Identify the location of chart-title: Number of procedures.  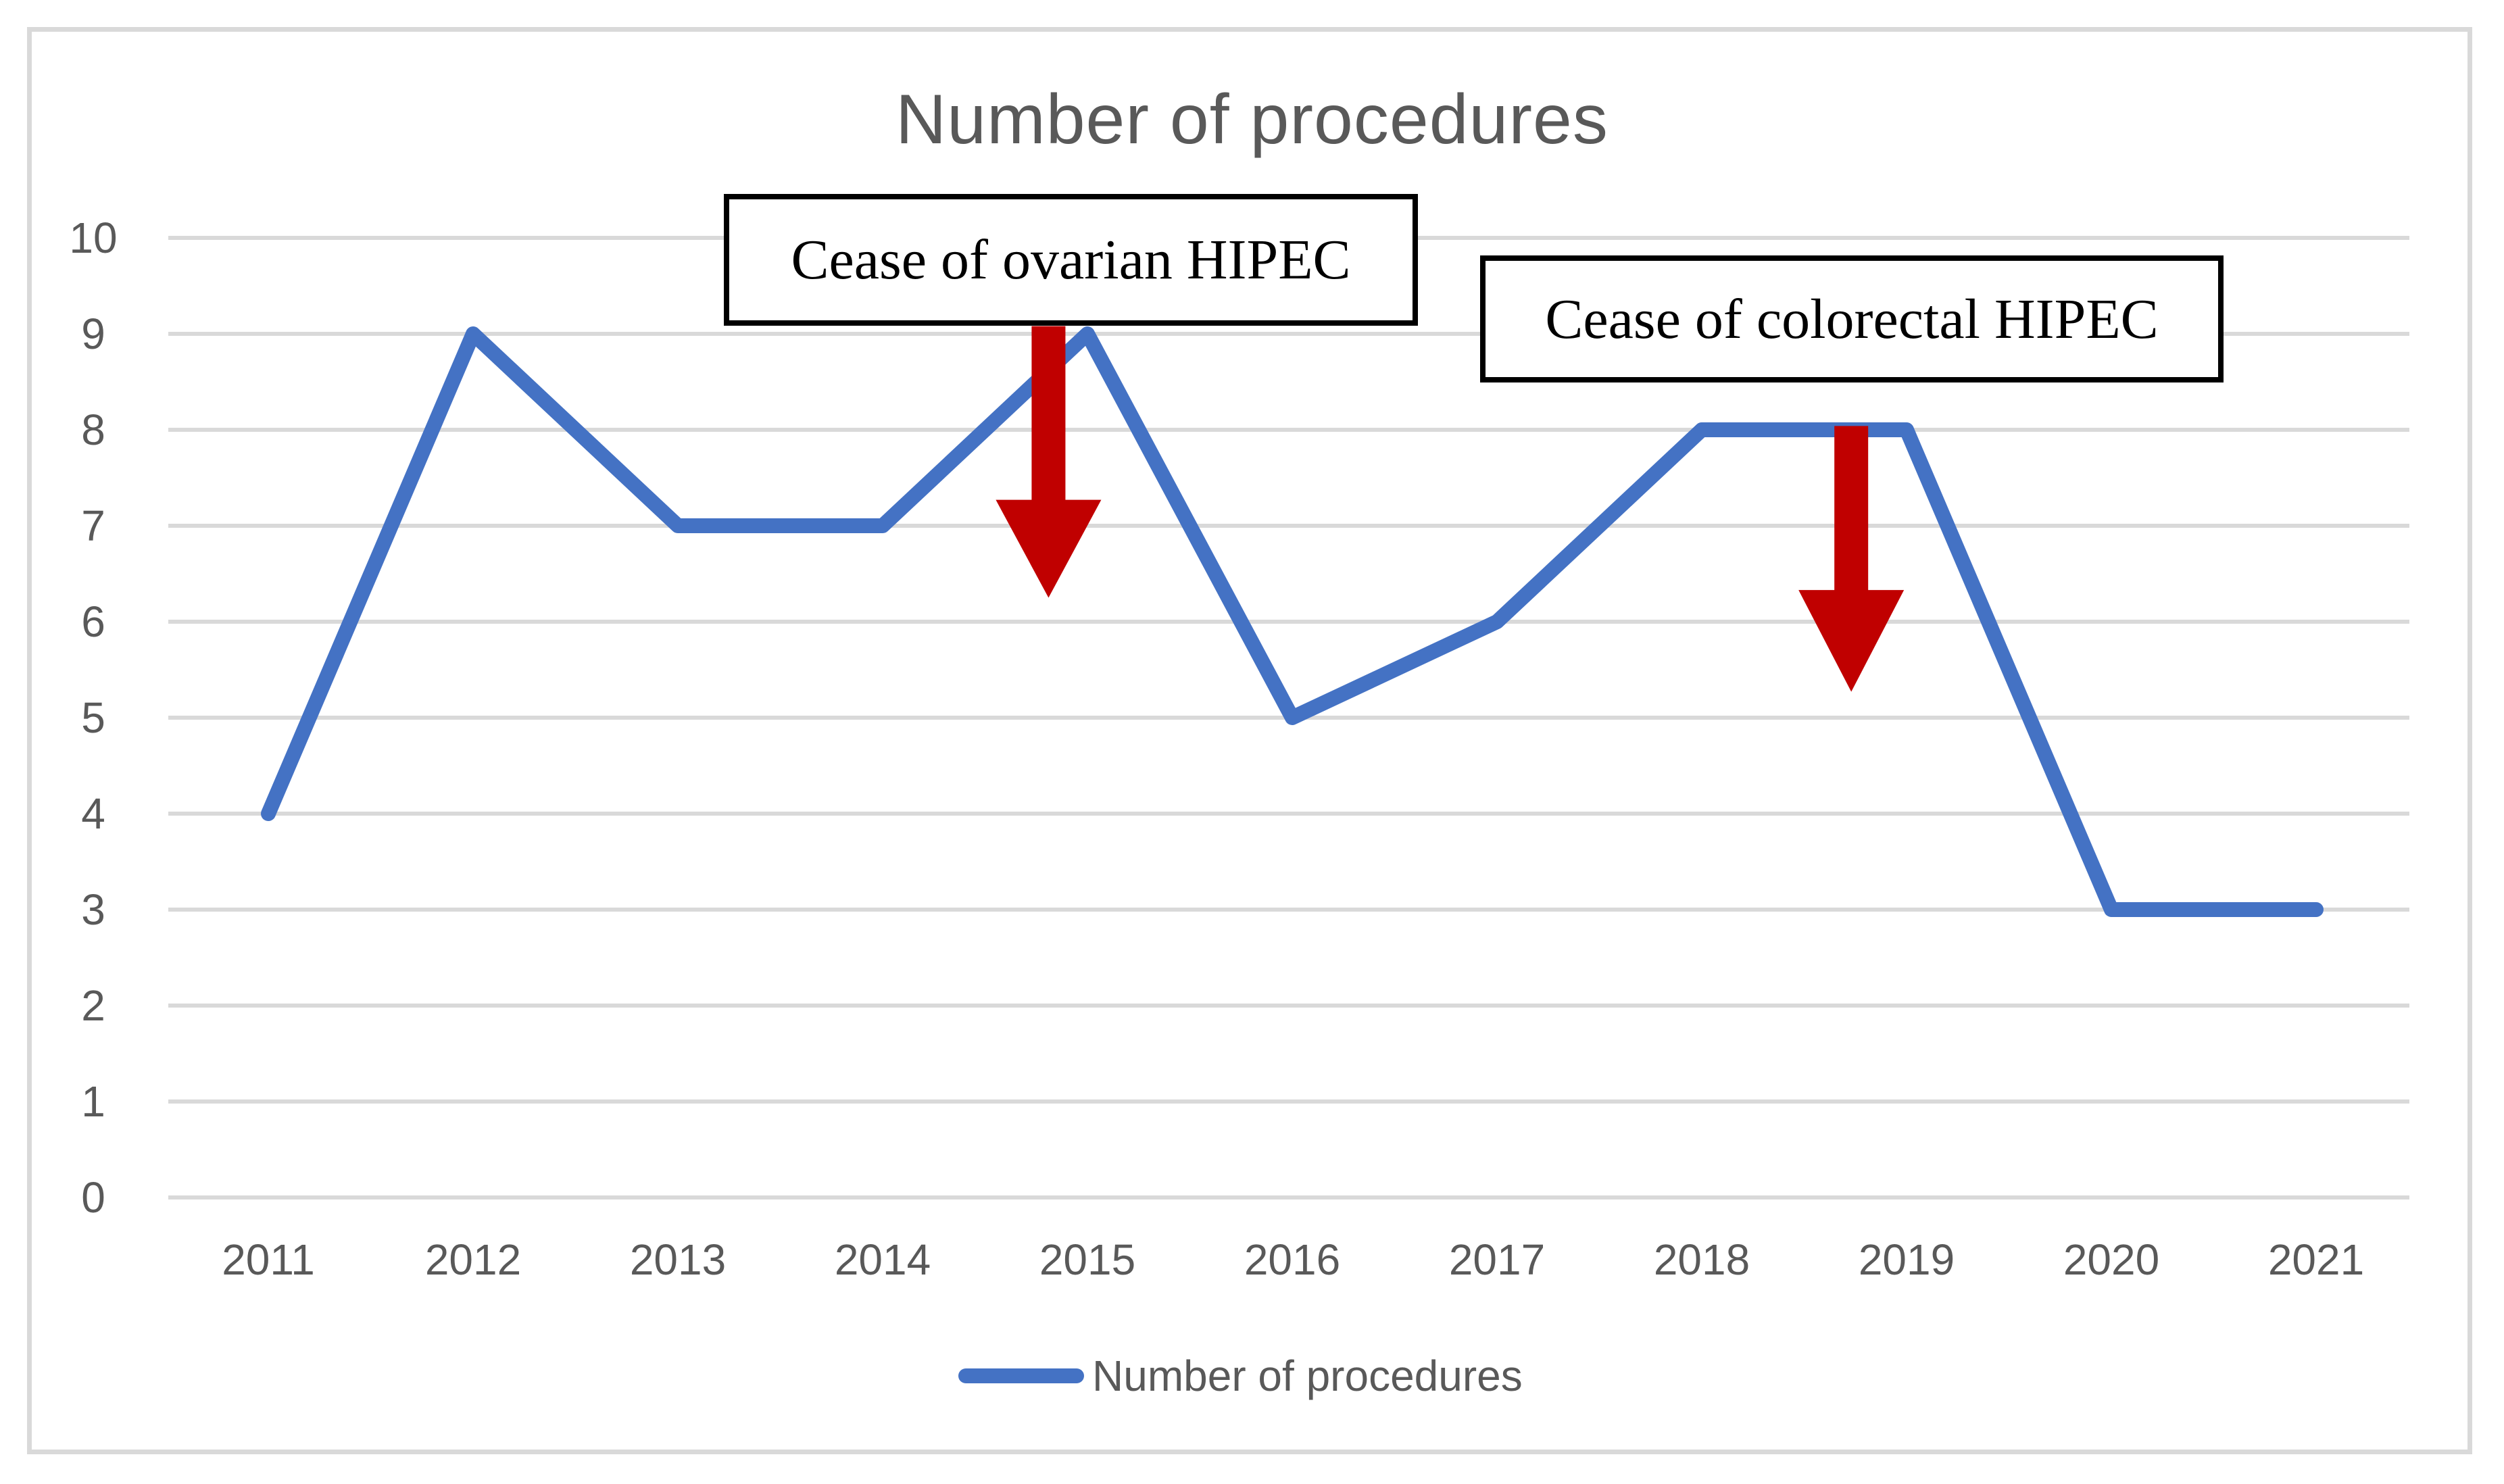
(1252, 119).